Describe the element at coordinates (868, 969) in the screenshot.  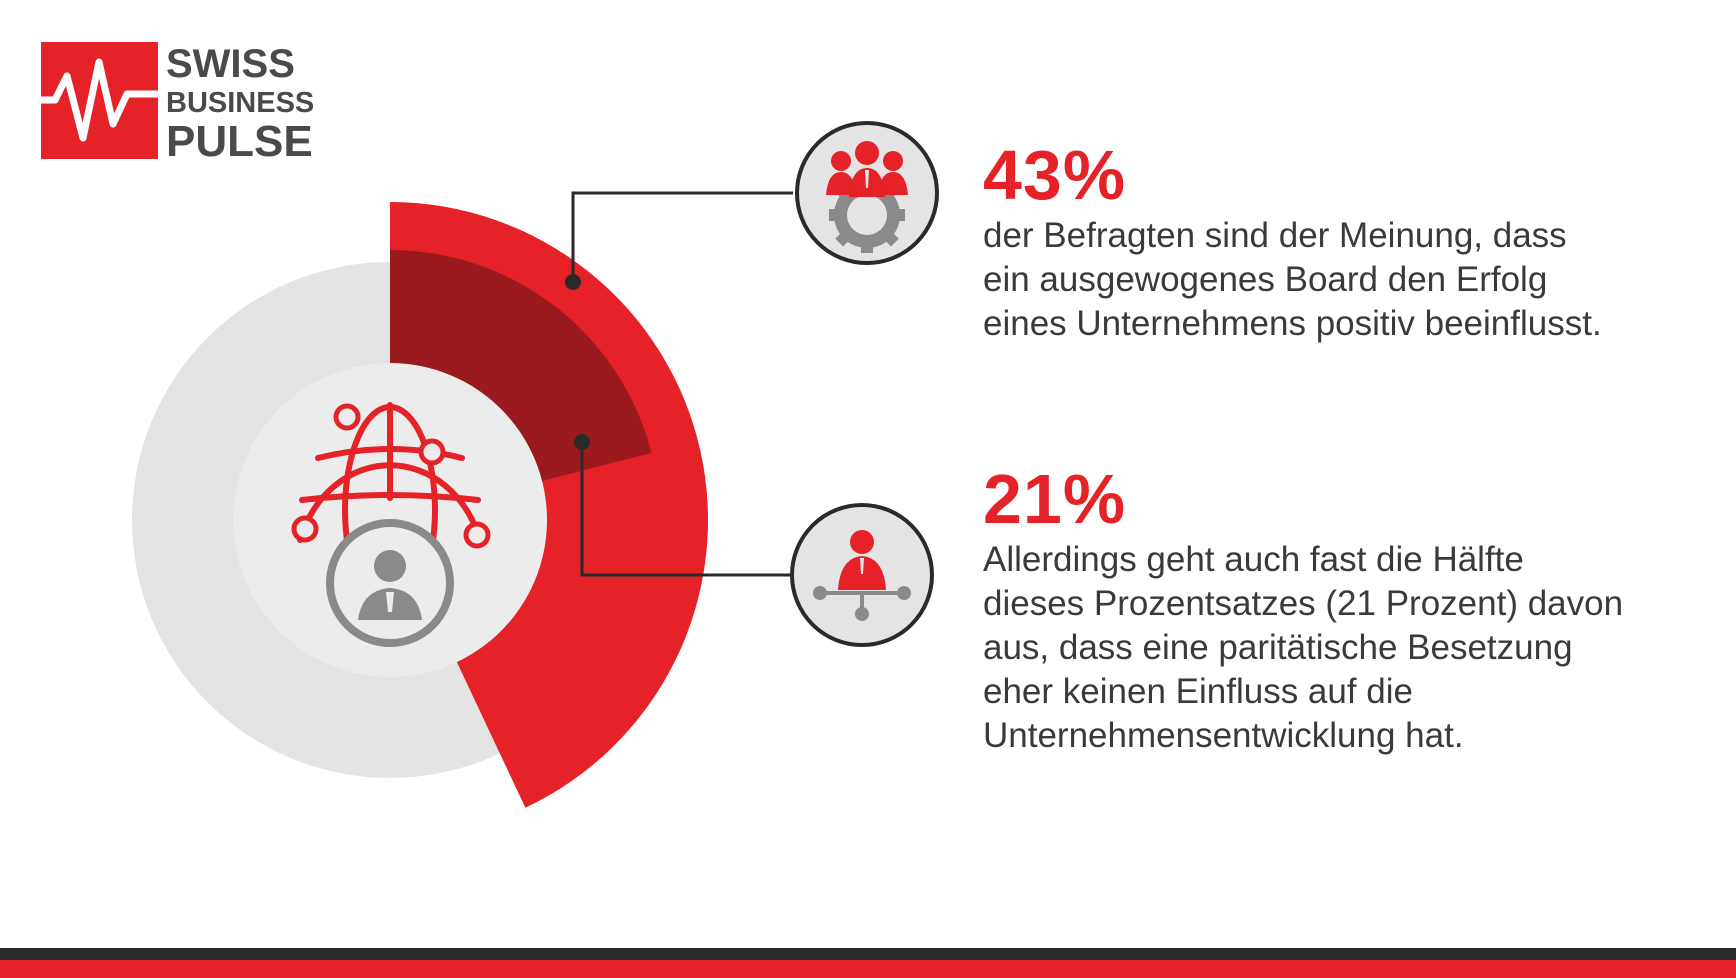
I see `footer-bar-red` at that location.